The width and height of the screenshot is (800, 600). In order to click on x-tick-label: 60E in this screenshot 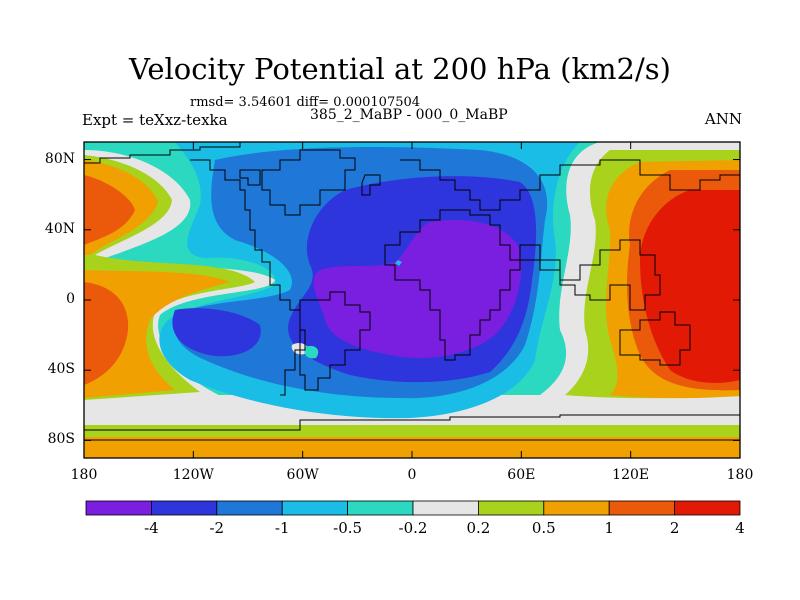, I will do `click(521, 475)`.